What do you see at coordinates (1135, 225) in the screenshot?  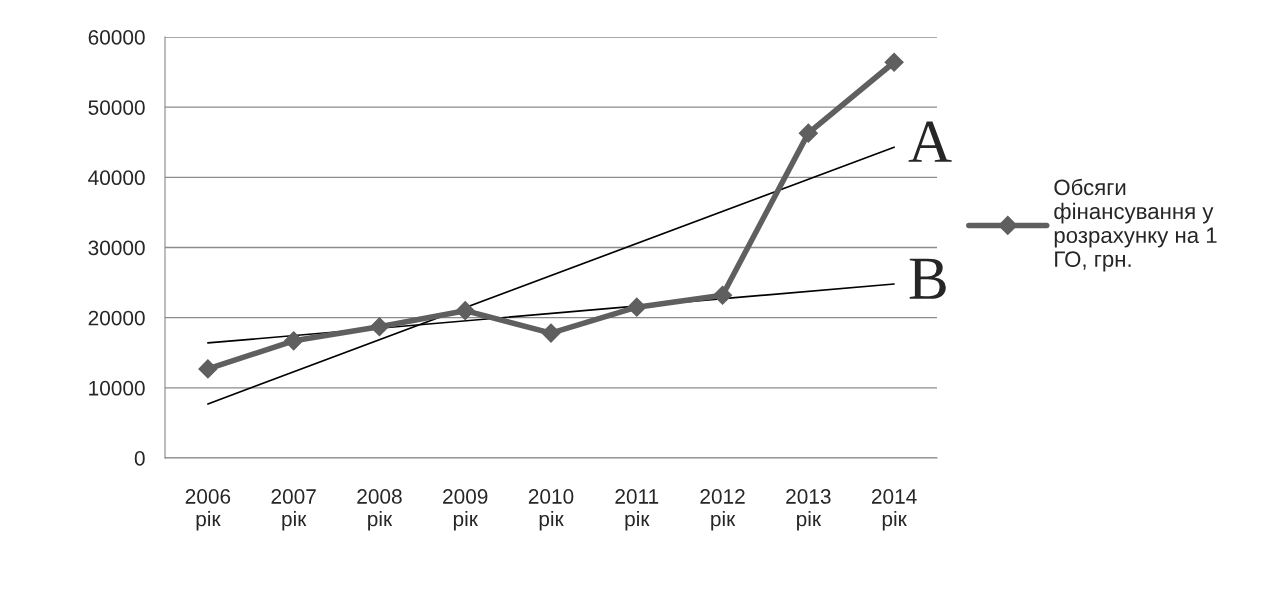 I see `legend-label: Обсяги фінансування у розрахунку на 1 ГО, грн.` at bounding box center [1135, 225].